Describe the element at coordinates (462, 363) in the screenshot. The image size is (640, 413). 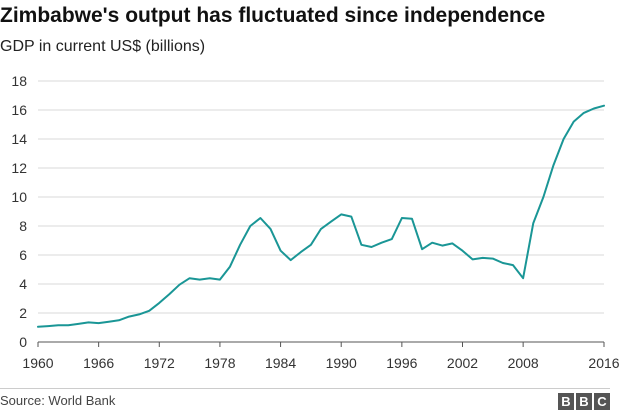
I see `x-tick-label: 2002` at that location.